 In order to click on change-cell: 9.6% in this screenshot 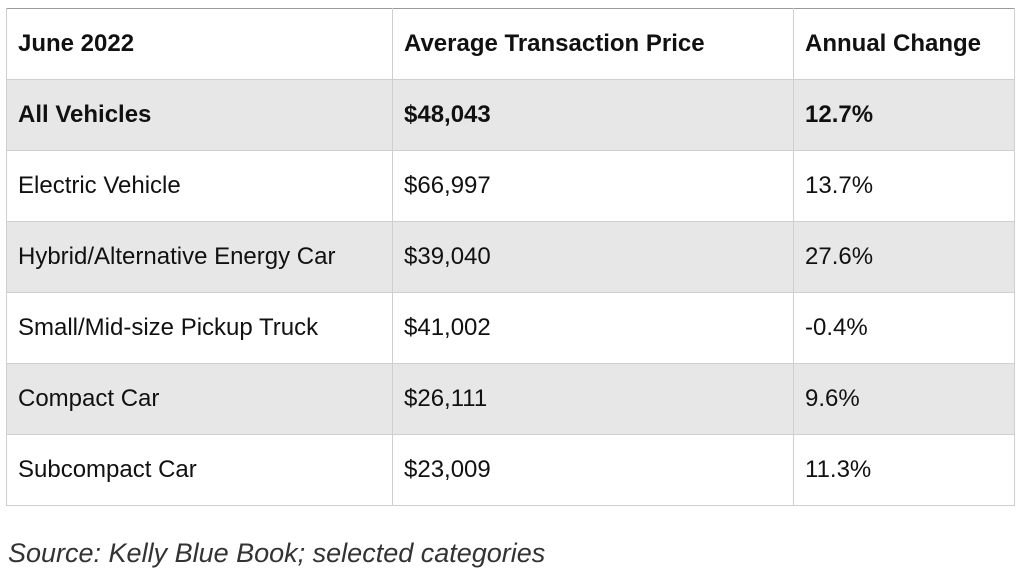, I will do `click(904, 399)`.